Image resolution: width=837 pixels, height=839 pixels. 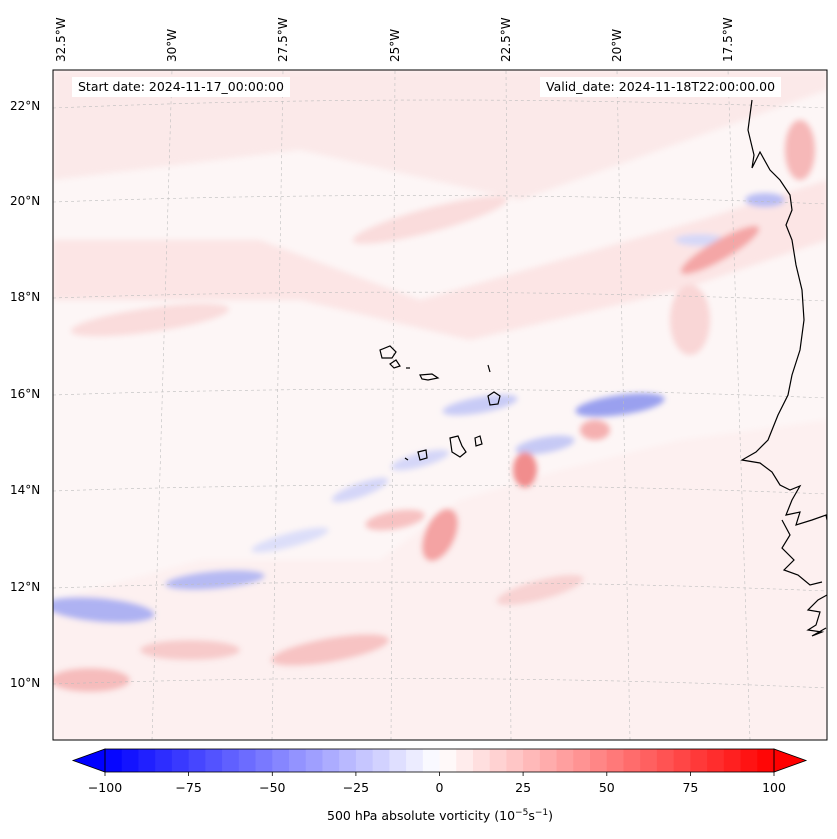 I want to click on colorbar-min-extension, so click(x=88, y=760).